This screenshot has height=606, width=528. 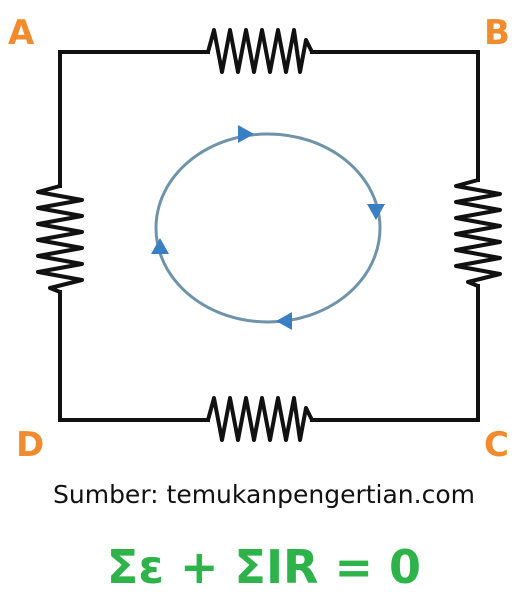 I want to click on loop-arrow-left, so click(x=160, y=246).